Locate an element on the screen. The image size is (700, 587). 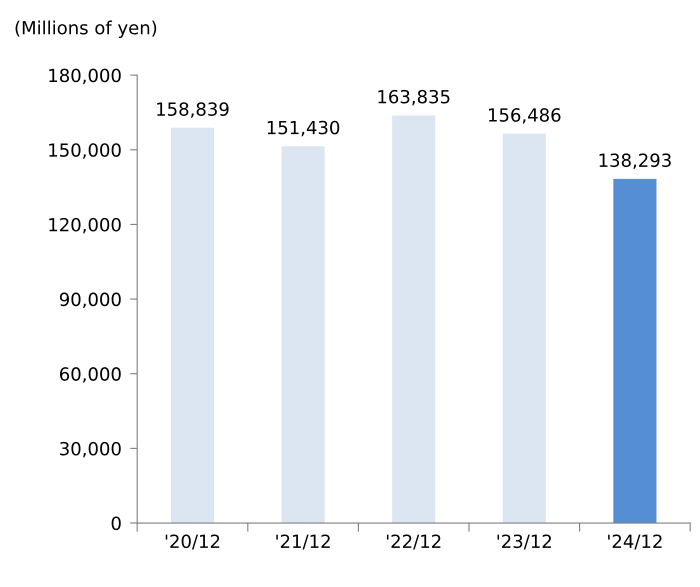
y-axis-title: (Millions of yen) is located at coordinates (86, 29).